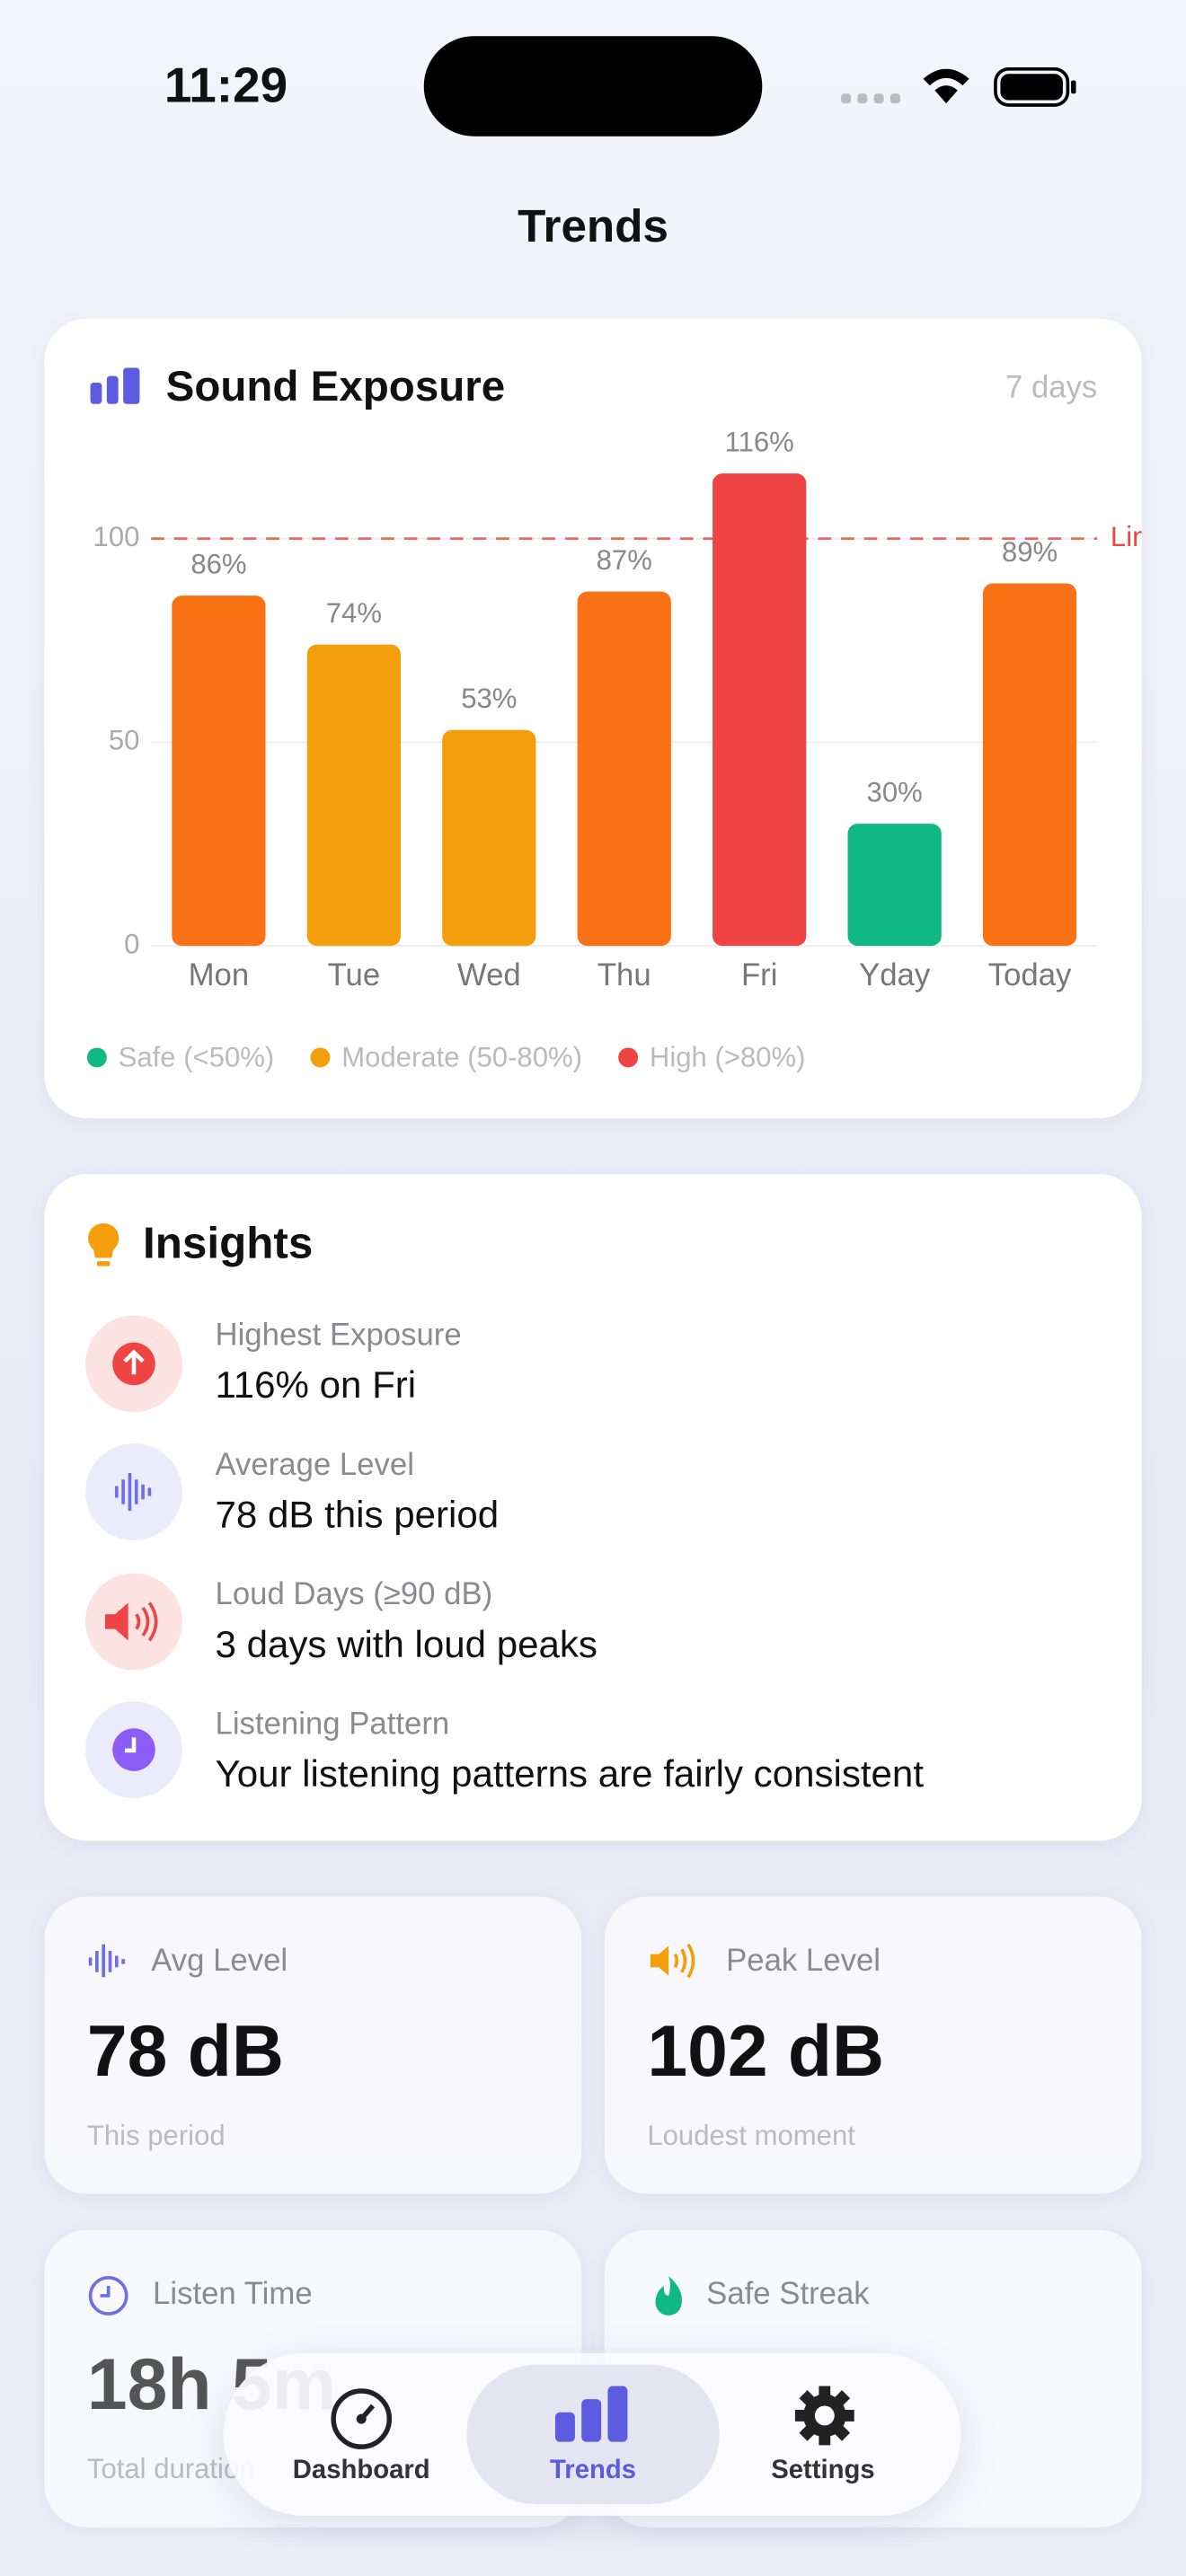 This screenshot has height=2576, width=1186. Describe the element at coordinates (406, 1643) in the screenshot. I see `insight-text: 3 days with loud peaks` at that location.